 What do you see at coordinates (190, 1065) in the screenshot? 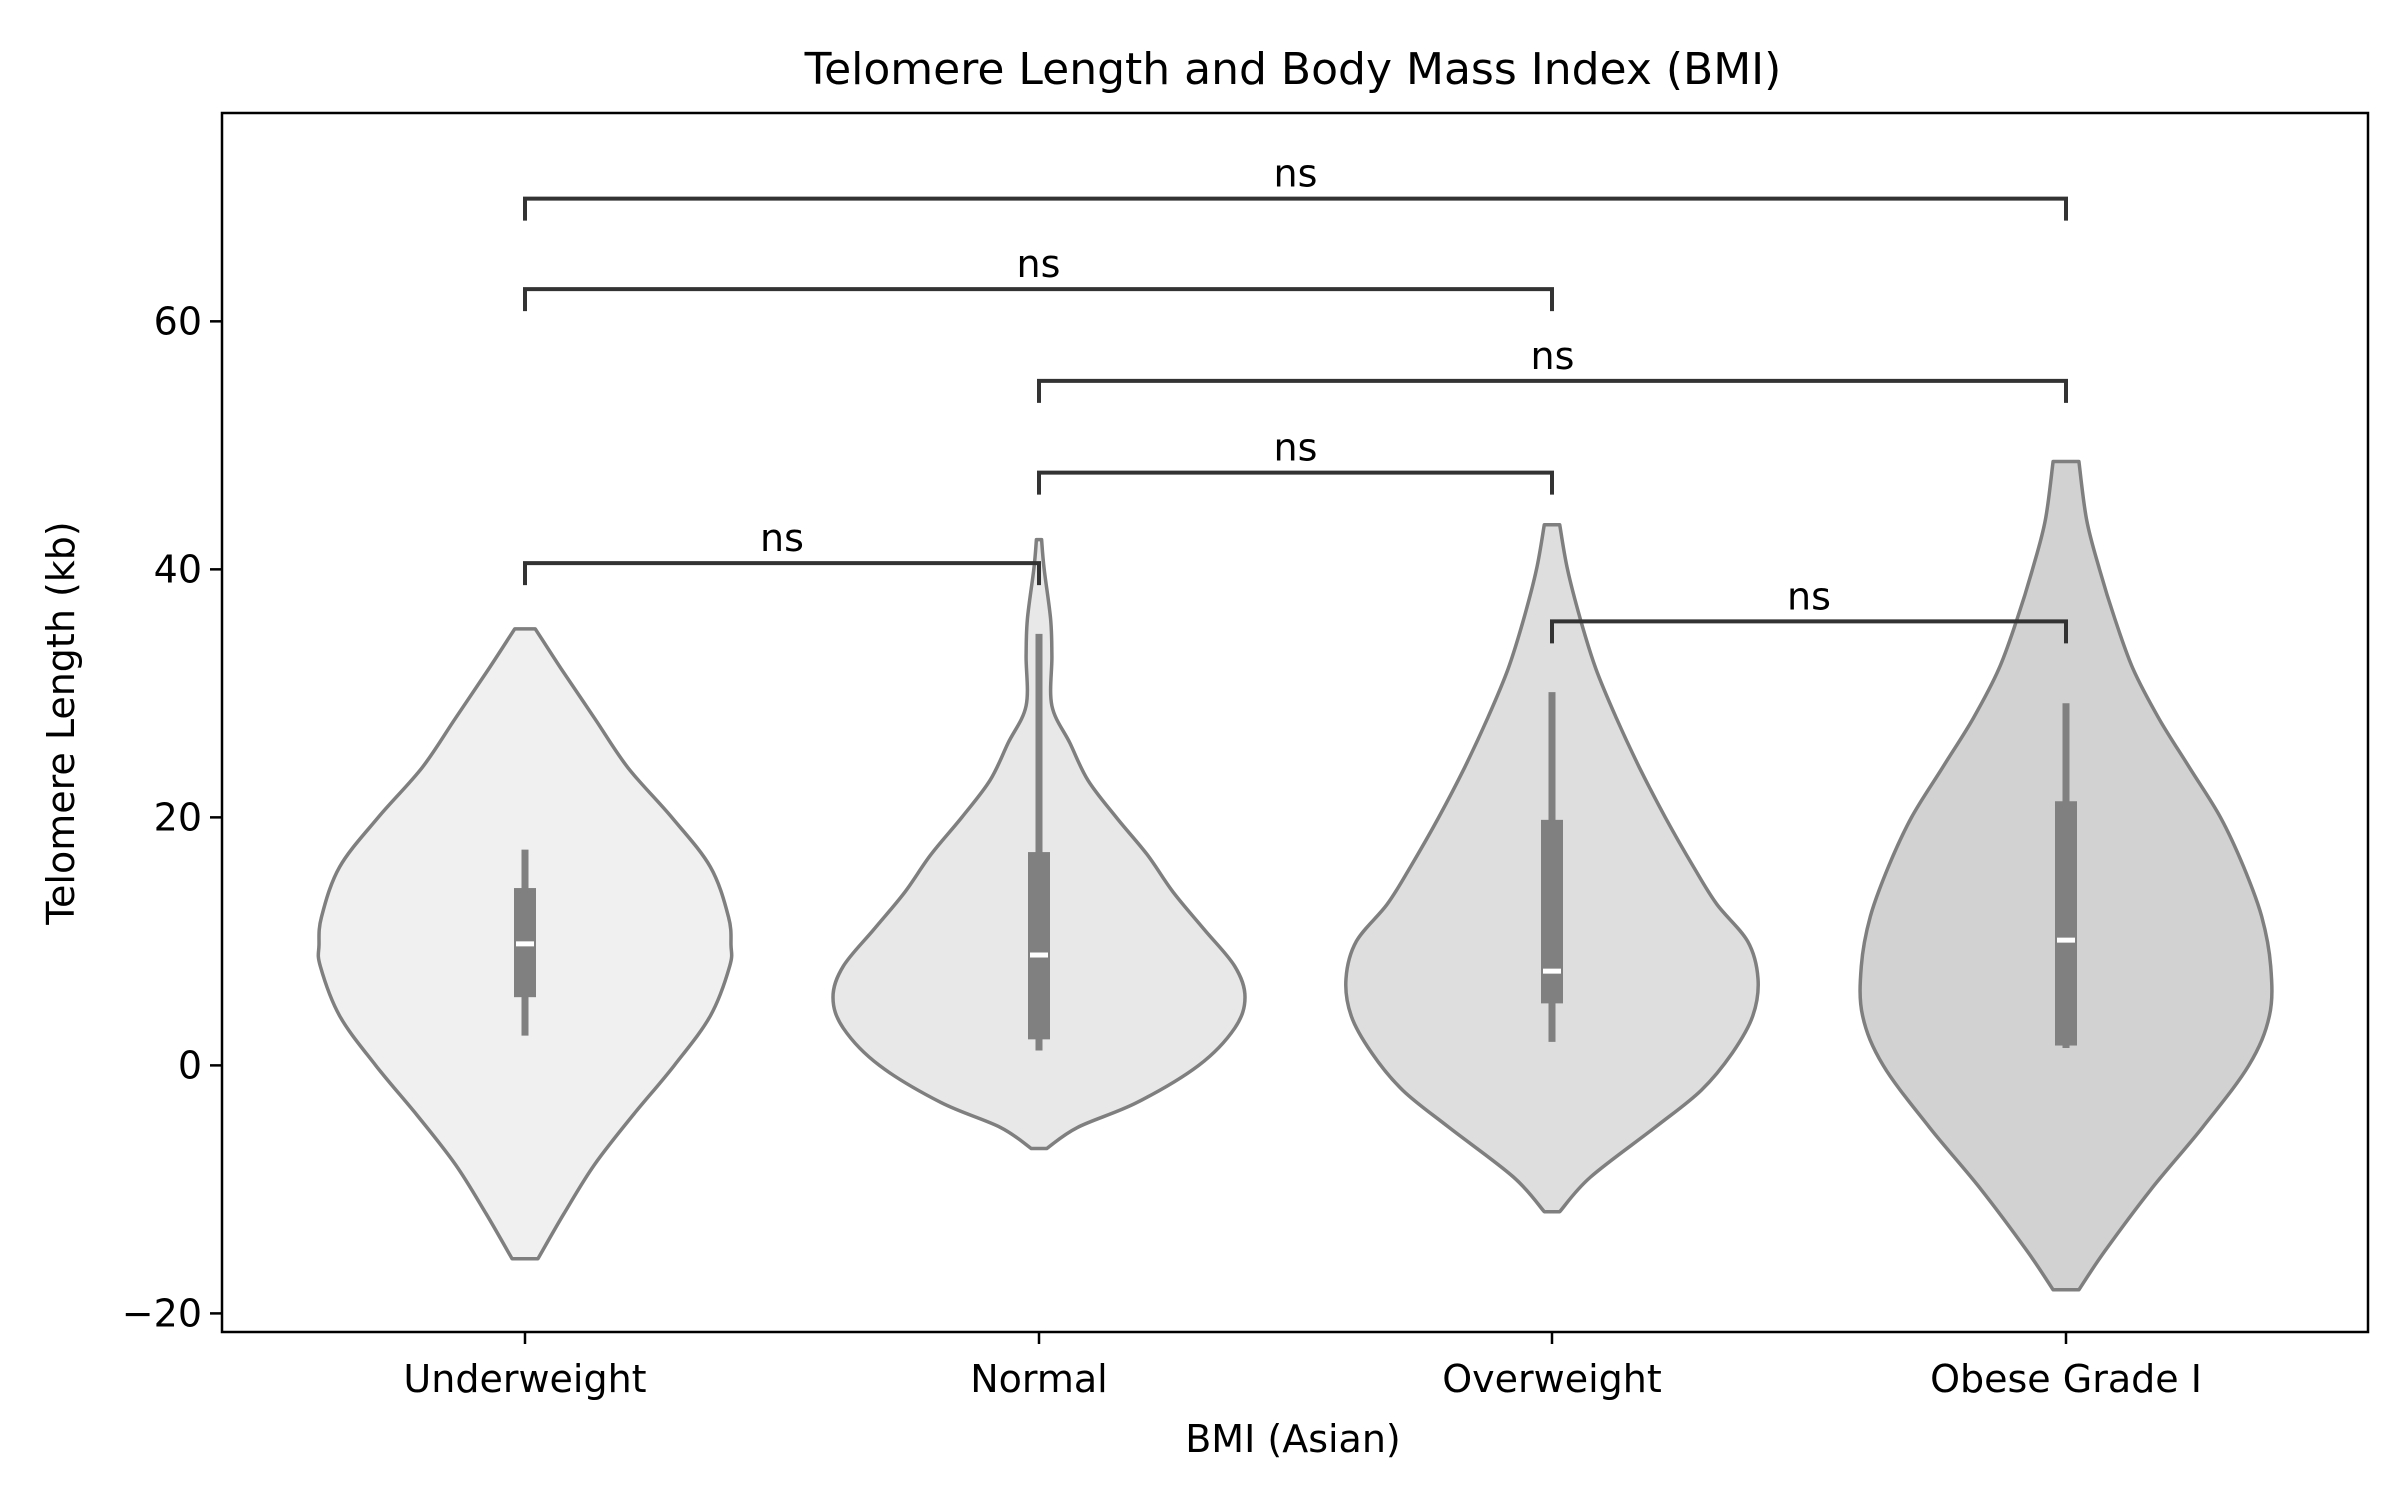
I see `y-tick-label: 0` at bounding box center [190, 1065].